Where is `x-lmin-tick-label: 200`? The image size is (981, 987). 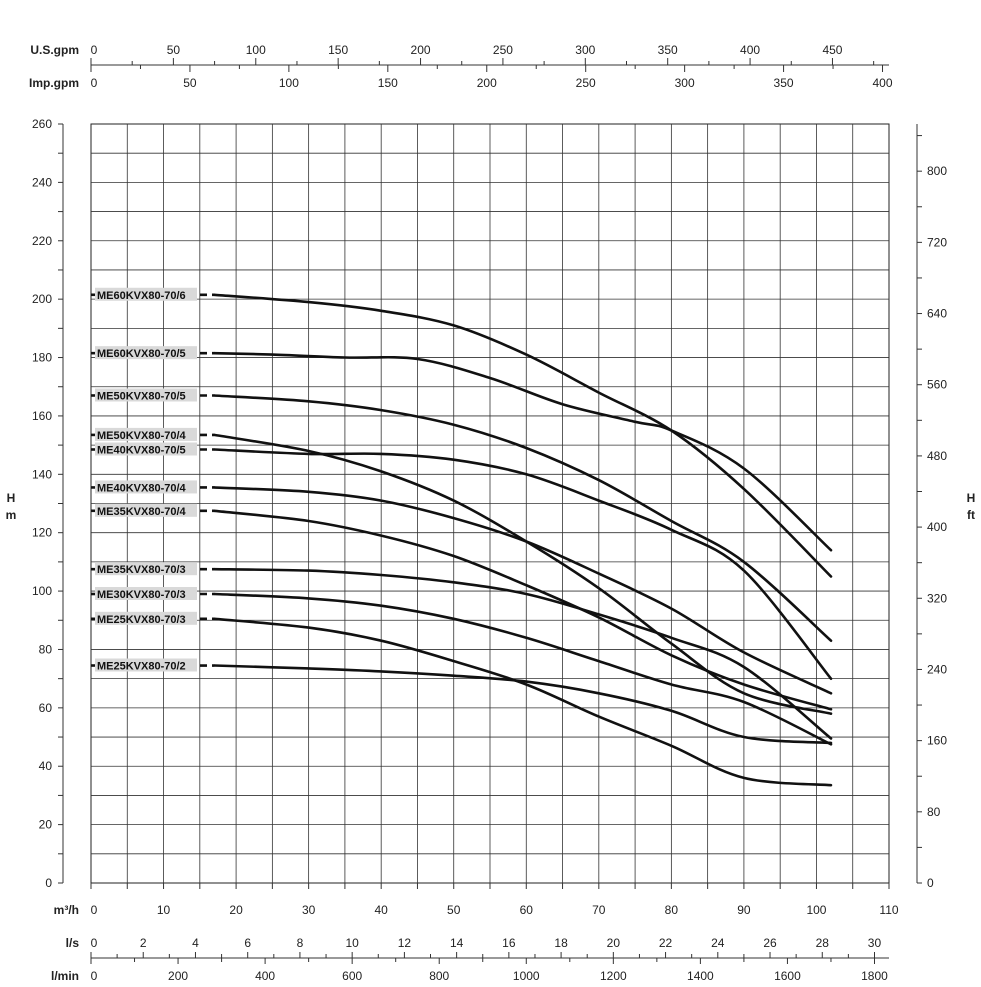
x-lmin-tick-label: 200 is located at coordinates (178, 976).